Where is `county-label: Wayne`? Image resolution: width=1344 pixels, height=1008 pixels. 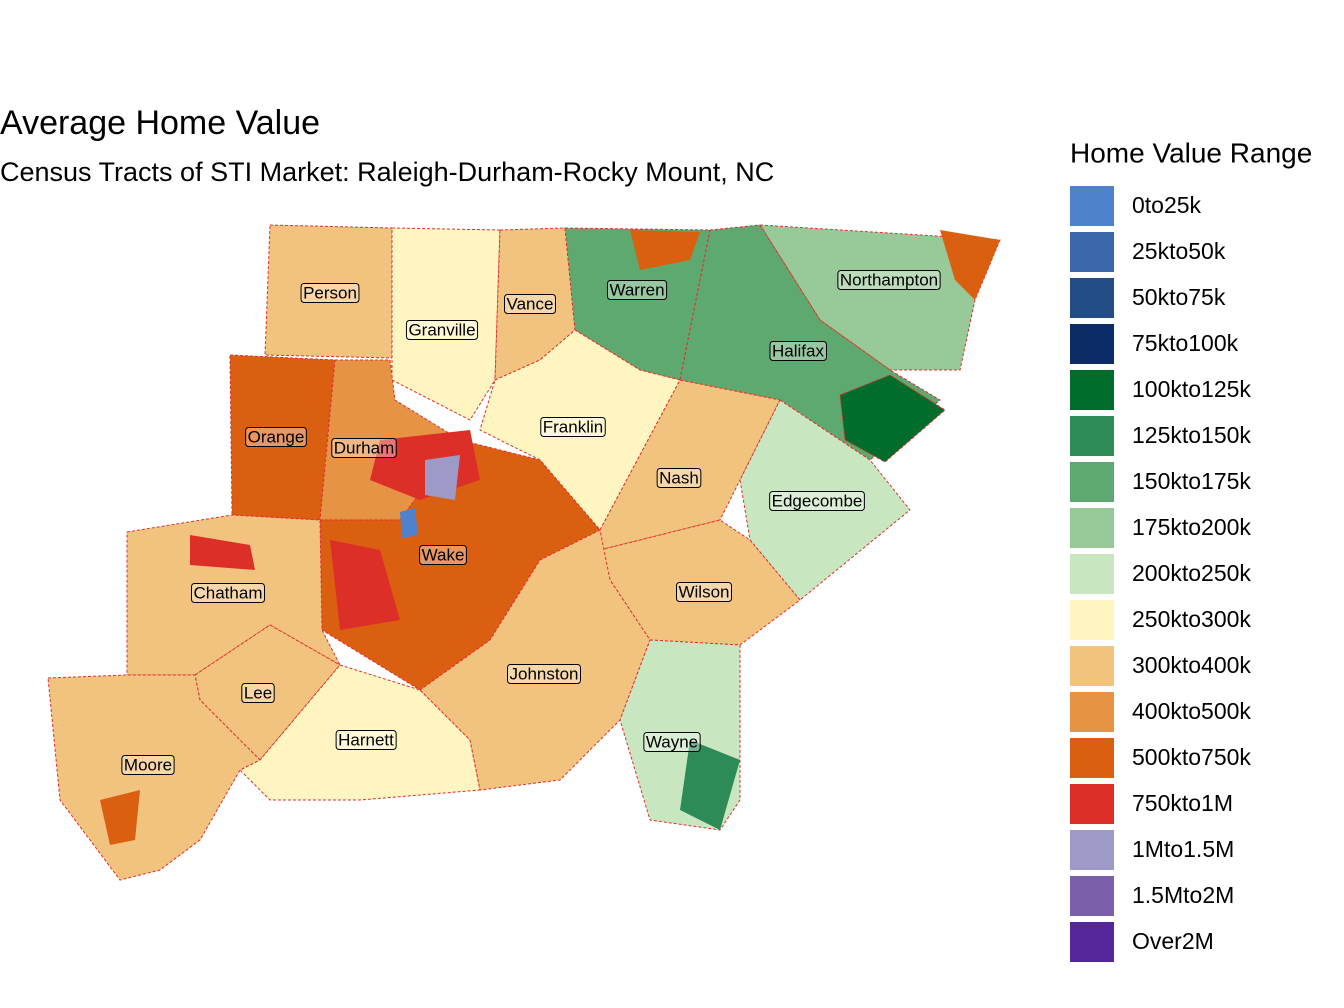 county-label: Wayne is located at coordinates (672, 741).